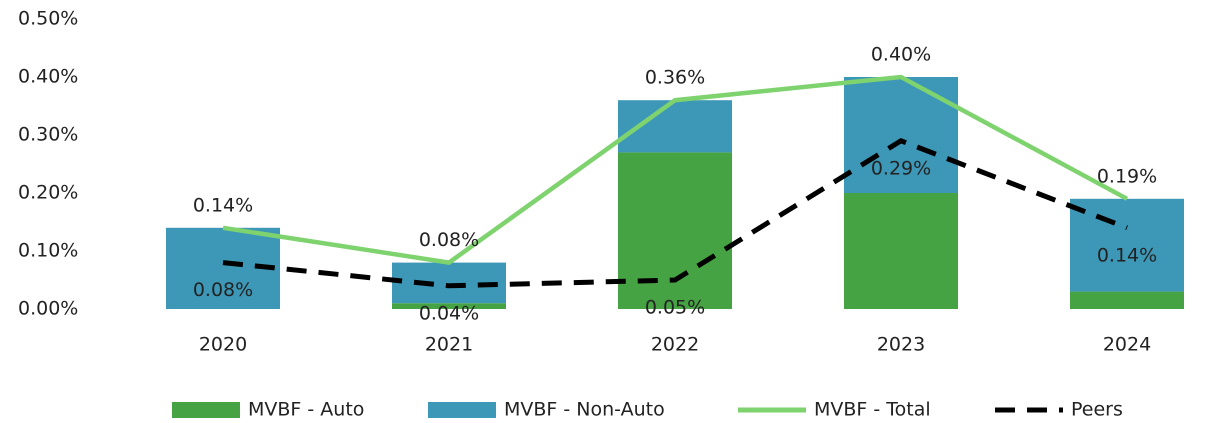 The width and height of the screenshot is (1222, 423). What do you see at coordinates (1127, 345) in the screenshot?
I see `x-tick-label: 2024` at bounding box center [1127, 345].